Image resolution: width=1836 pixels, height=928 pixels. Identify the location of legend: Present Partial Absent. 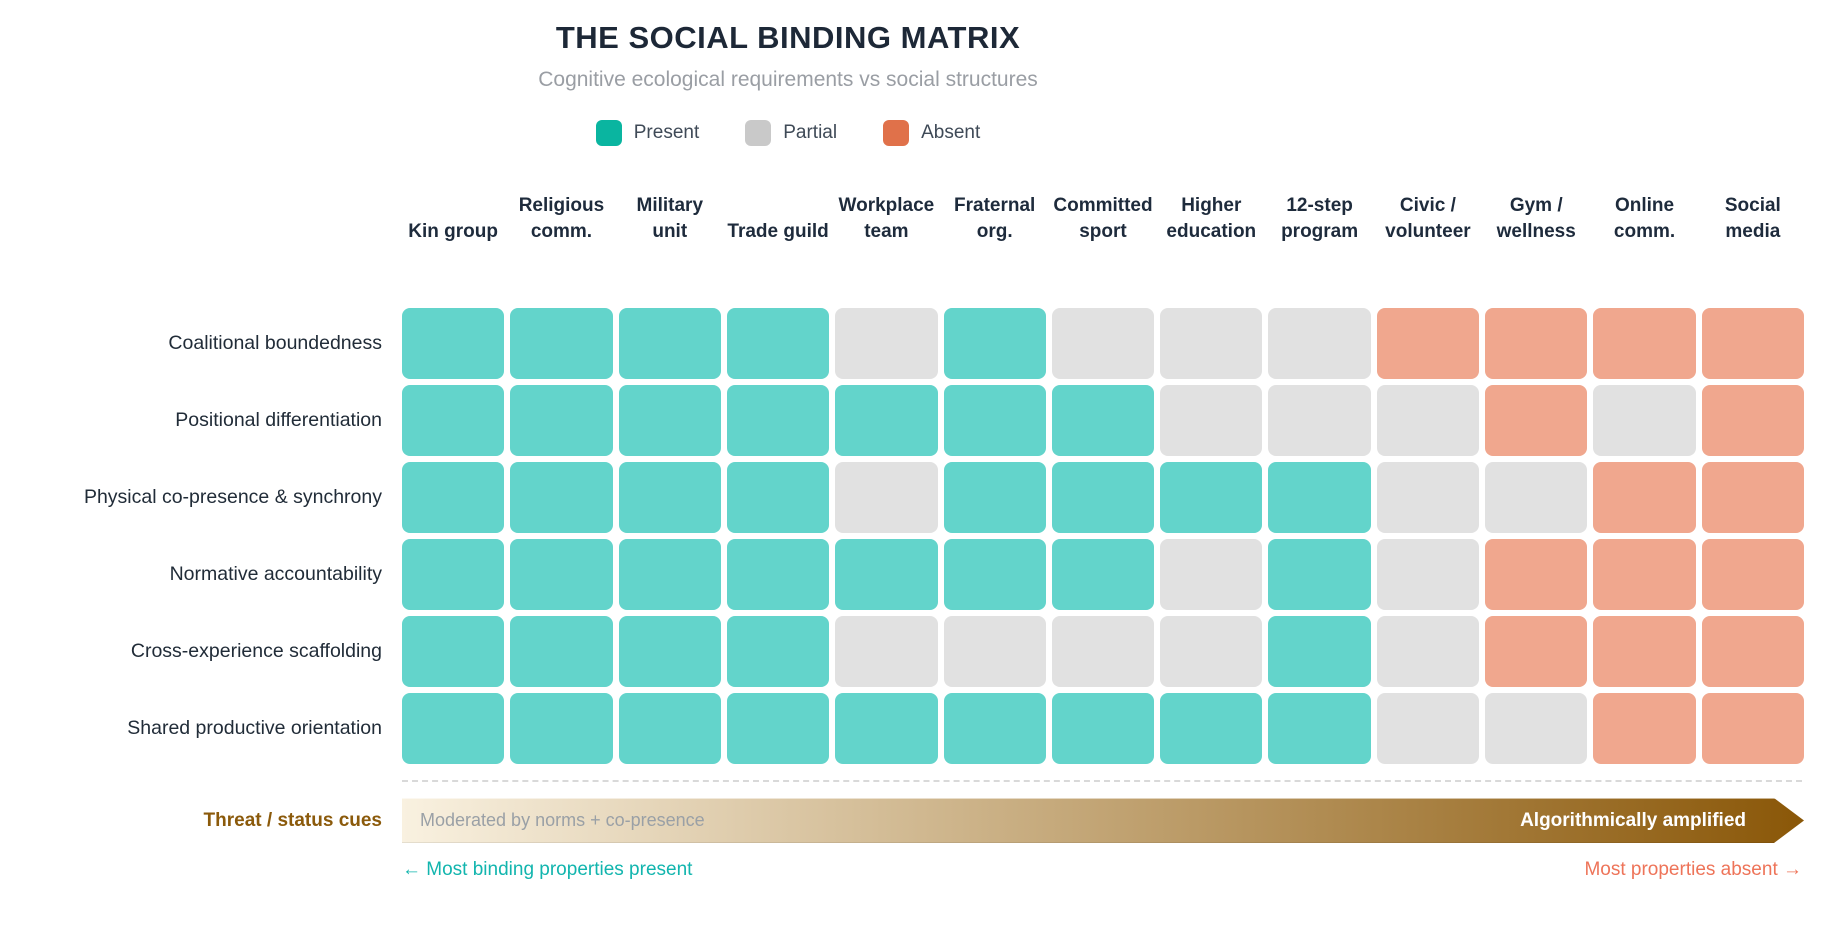
(788, 133).